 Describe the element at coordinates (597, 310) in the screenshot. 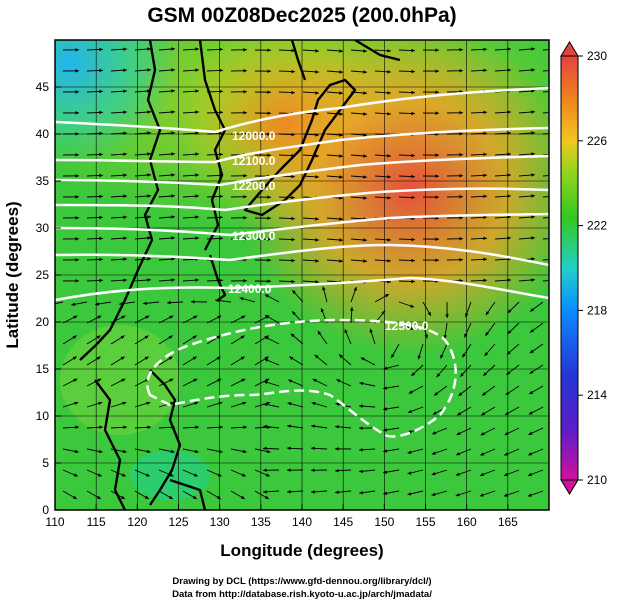

I see `colorbar-tick-label: 218` at that location.